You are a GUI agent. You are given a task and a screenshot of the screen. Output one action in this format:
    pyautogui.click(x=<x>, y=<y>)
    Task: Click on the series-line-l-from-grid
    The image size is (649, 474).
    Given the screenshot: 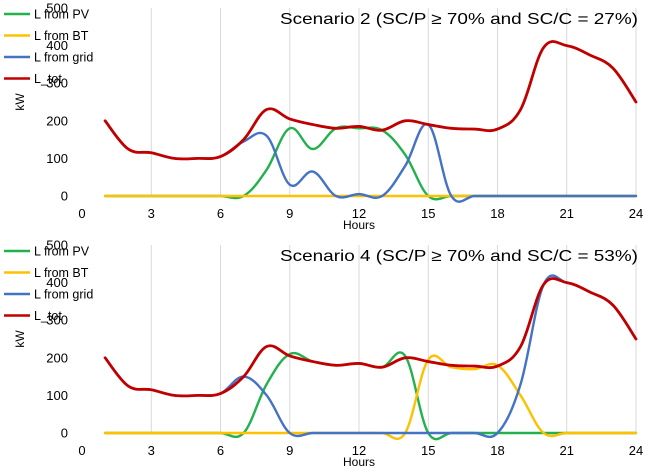 What is the action you would take?
    pyautogui.click(x=370, y=161)
    